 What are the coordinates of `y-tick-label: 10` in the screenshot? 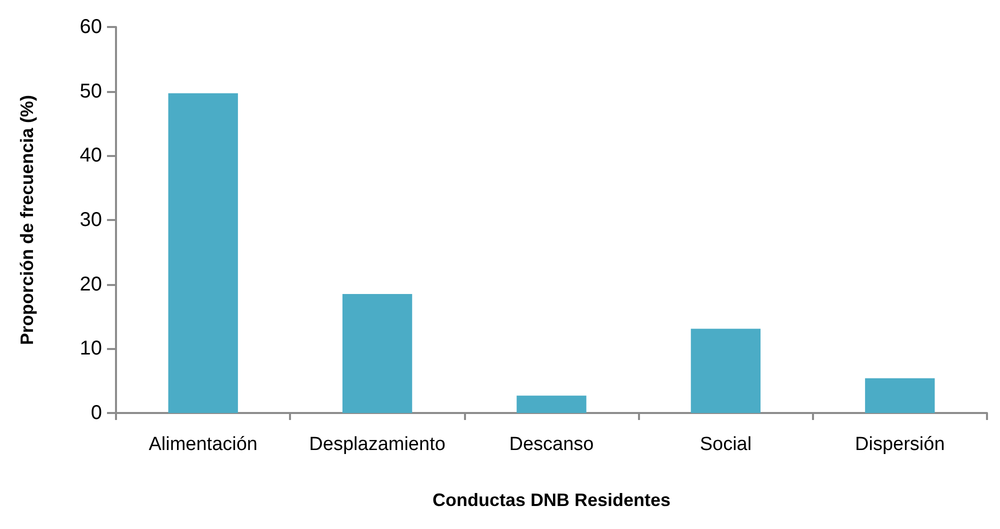 It's located at (91, 349).